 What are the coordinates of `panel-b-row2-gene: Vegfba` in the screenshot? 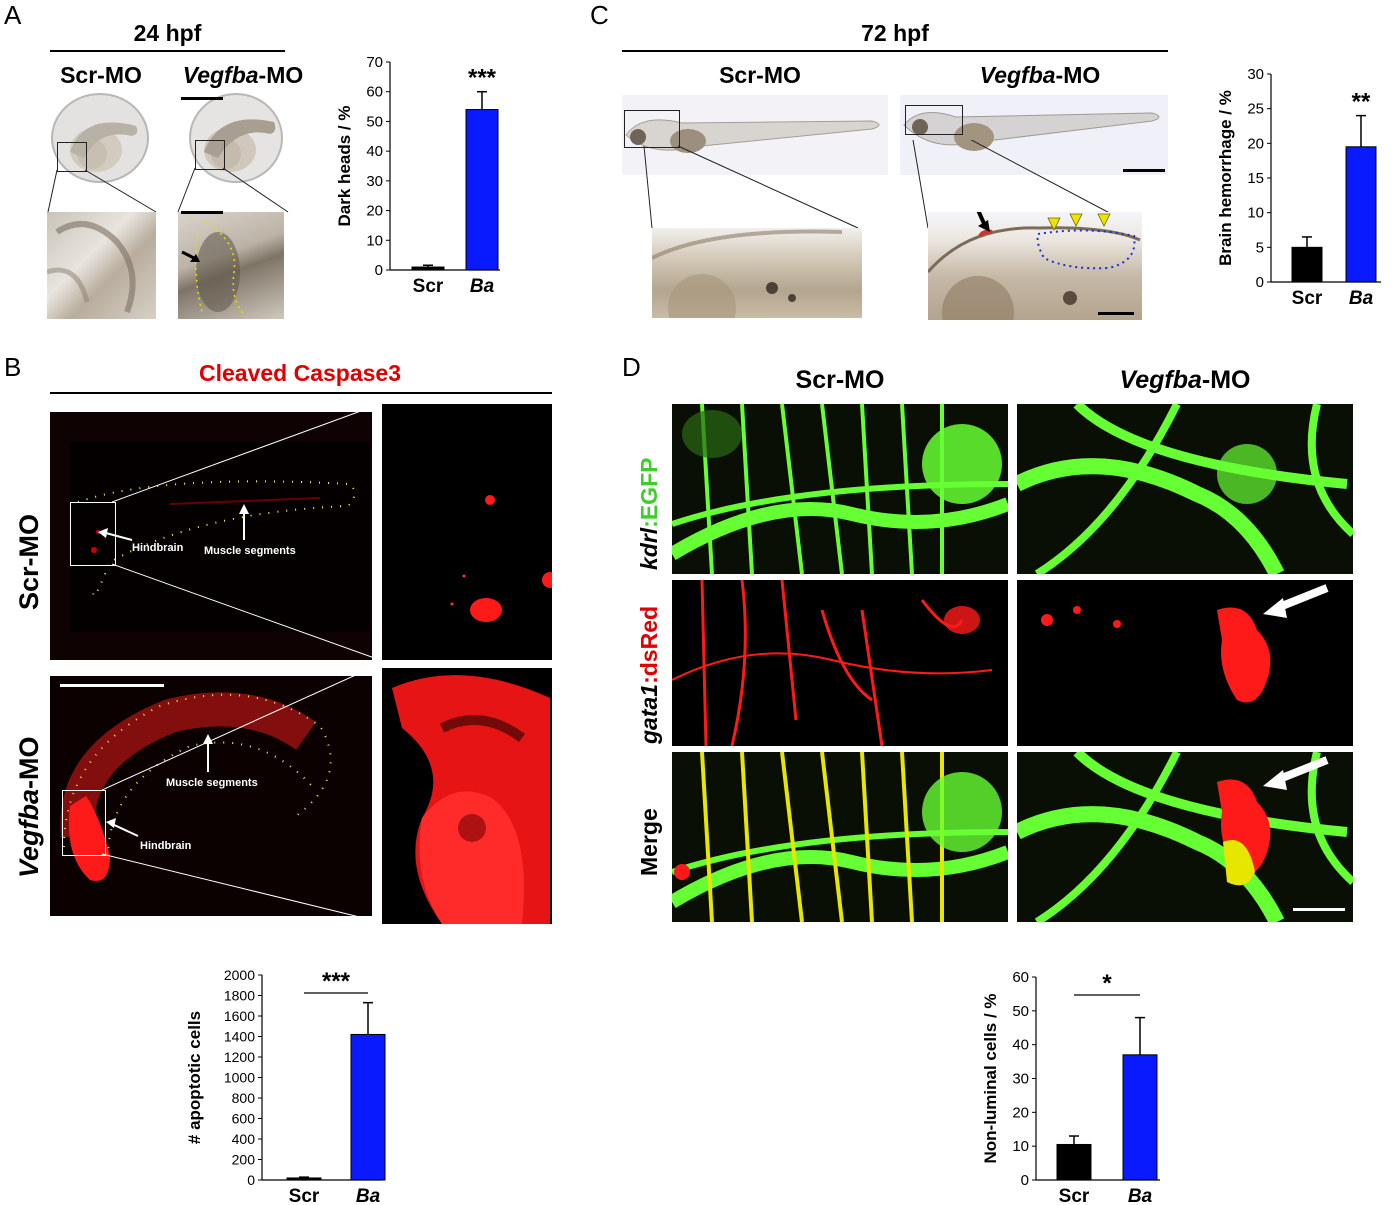 It's located at (29, 833).